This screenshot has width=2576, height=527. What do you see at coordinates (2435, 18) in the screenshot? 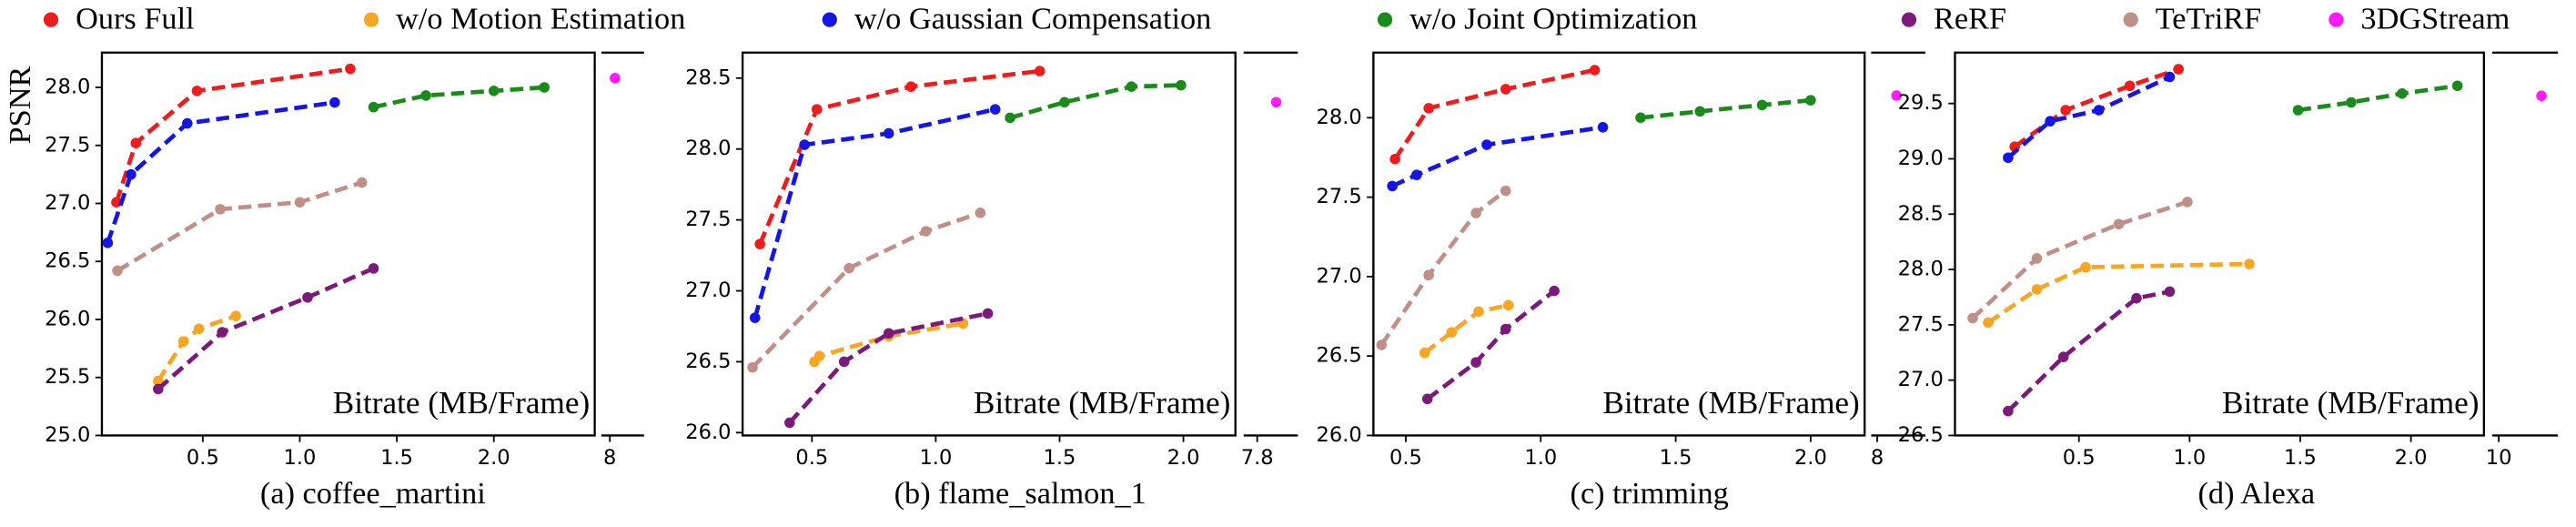
I see `legend-label: 3DGStream` at bounding box center [2435, 18].